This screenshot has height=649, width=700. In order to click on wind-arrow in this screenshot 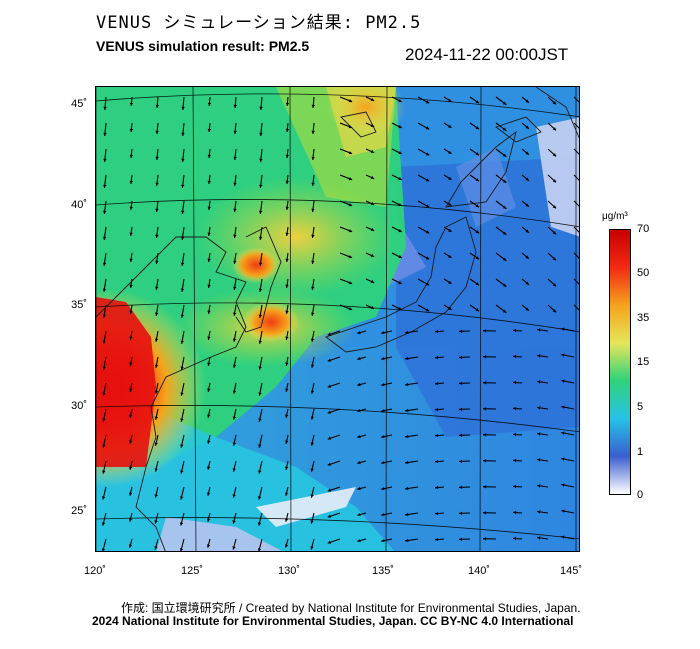, I will do `click(576, 255)`.